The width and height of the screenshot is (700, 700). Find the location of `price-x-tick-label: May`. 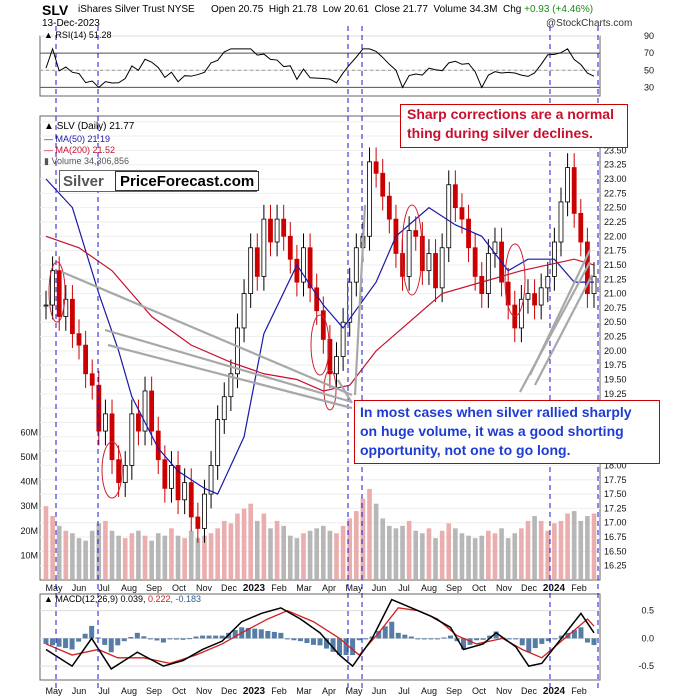

price-x-tick-label: May is located at coordinates (54, 588).